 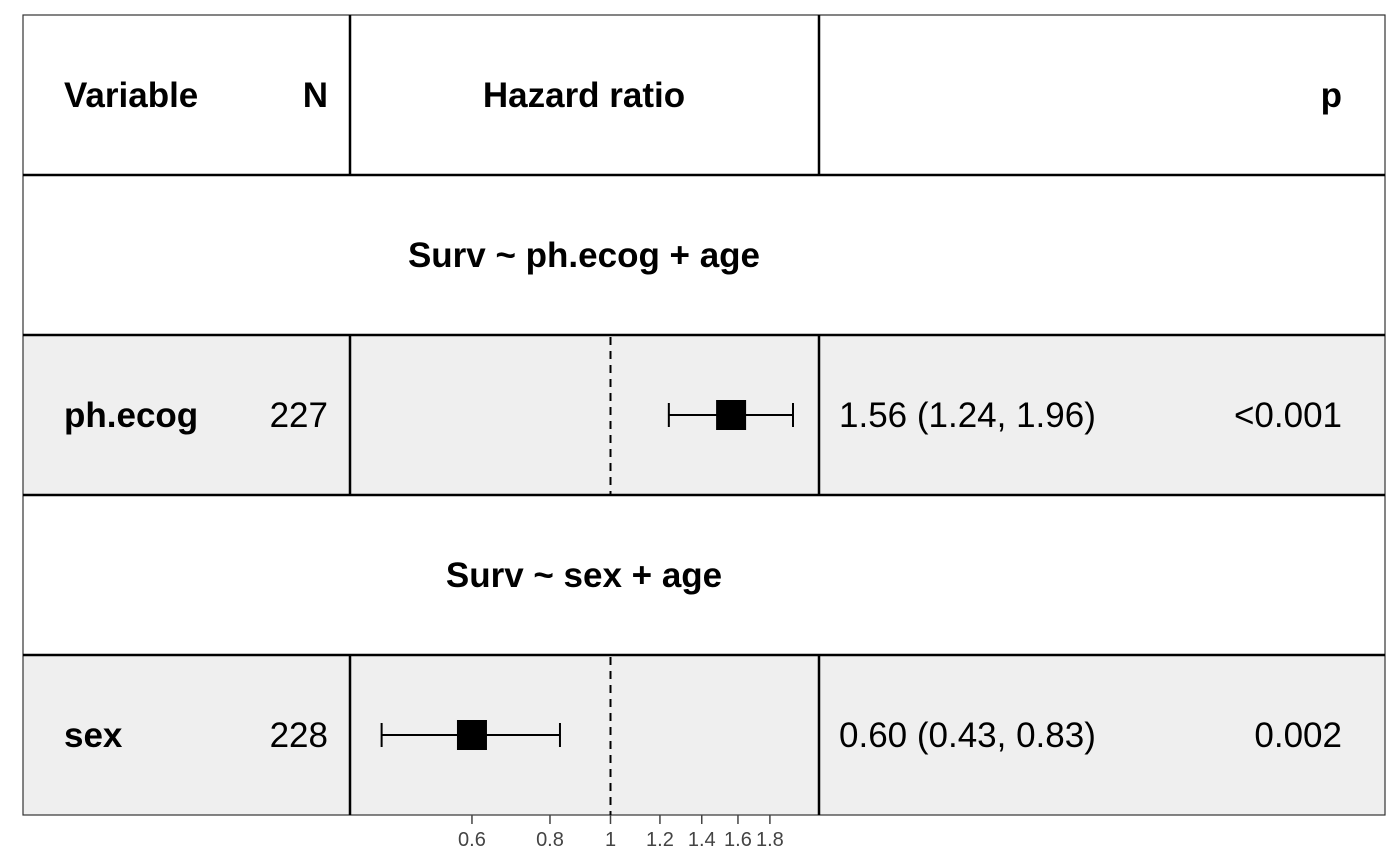 I want to click on x-tick-label: 1.2, so click(x=660, y=840).